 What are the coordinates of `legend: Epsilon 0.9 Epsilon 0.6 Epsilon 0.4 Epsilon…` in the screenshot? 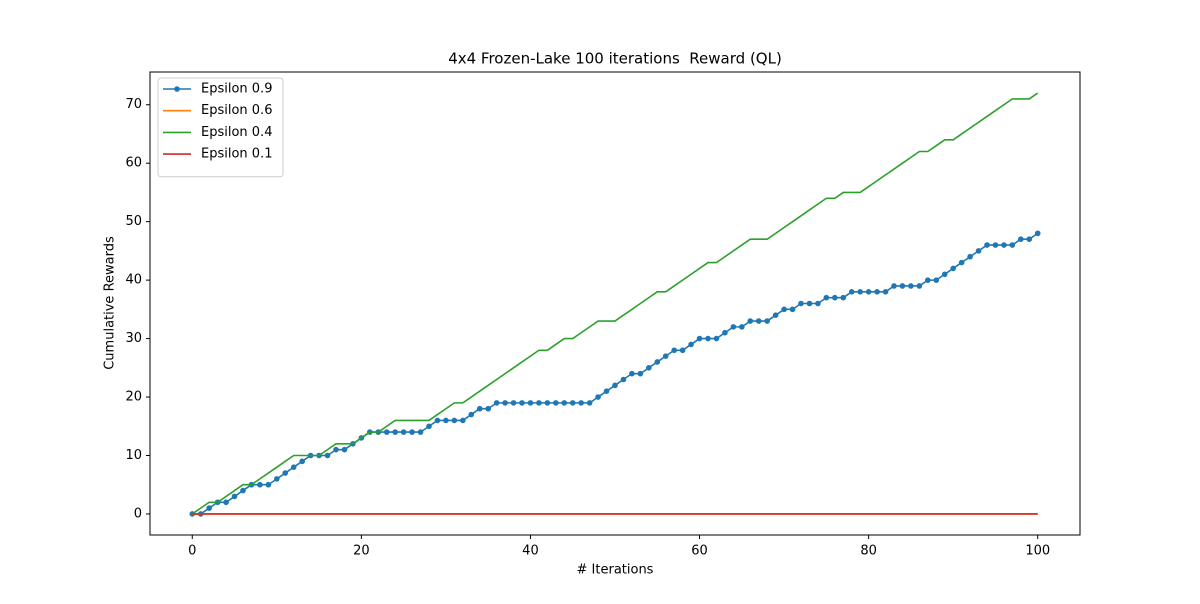 It's located at (220, 127).